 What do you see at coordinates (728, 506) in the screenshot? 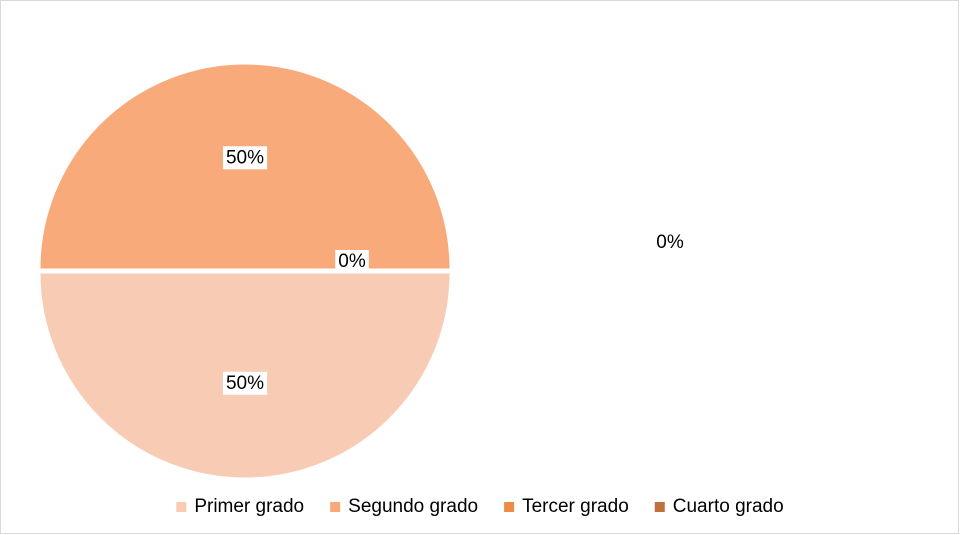
I see `legend-label: Cuarto grado` at bounding box center [728, 506].